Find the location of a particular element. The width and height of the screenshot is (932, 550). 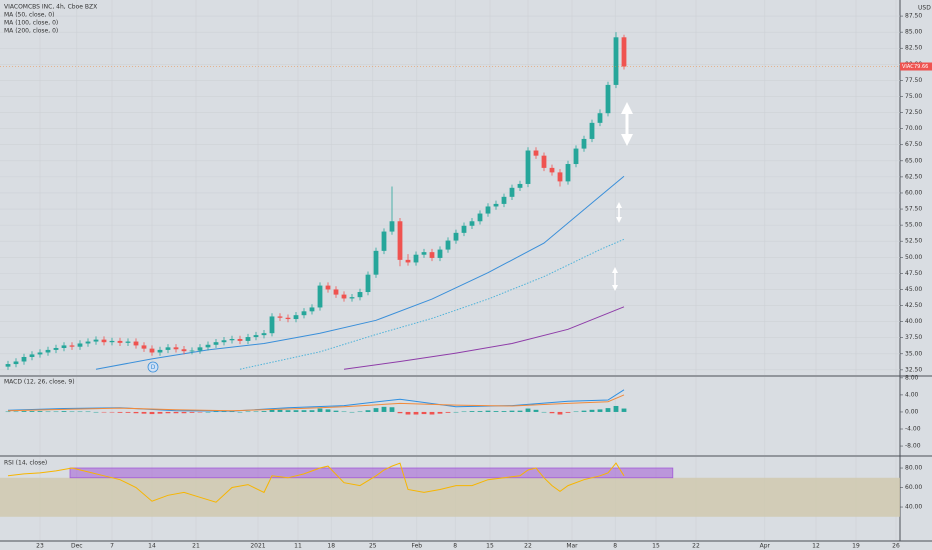

y-tick-label: 70.00 is located at coordinates (913, 128).